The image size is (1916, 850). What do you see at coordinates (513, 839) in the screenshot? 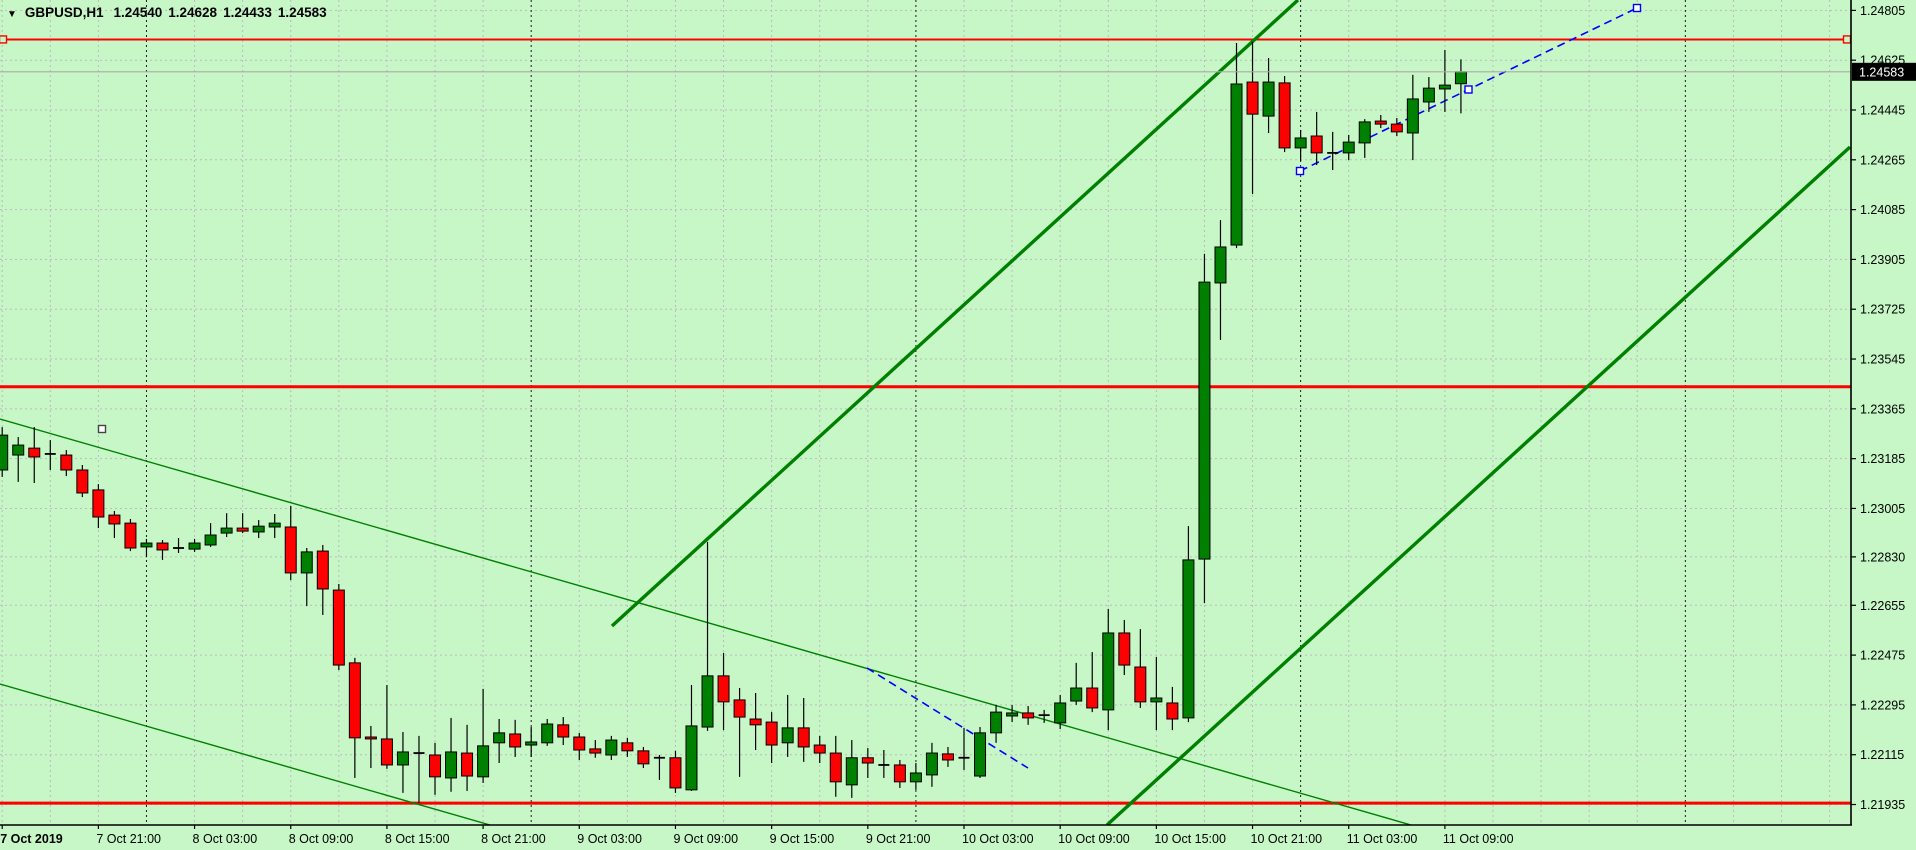
I see `time-axis-label: 8 Oct 21:00` at bounding box center [513, 839].